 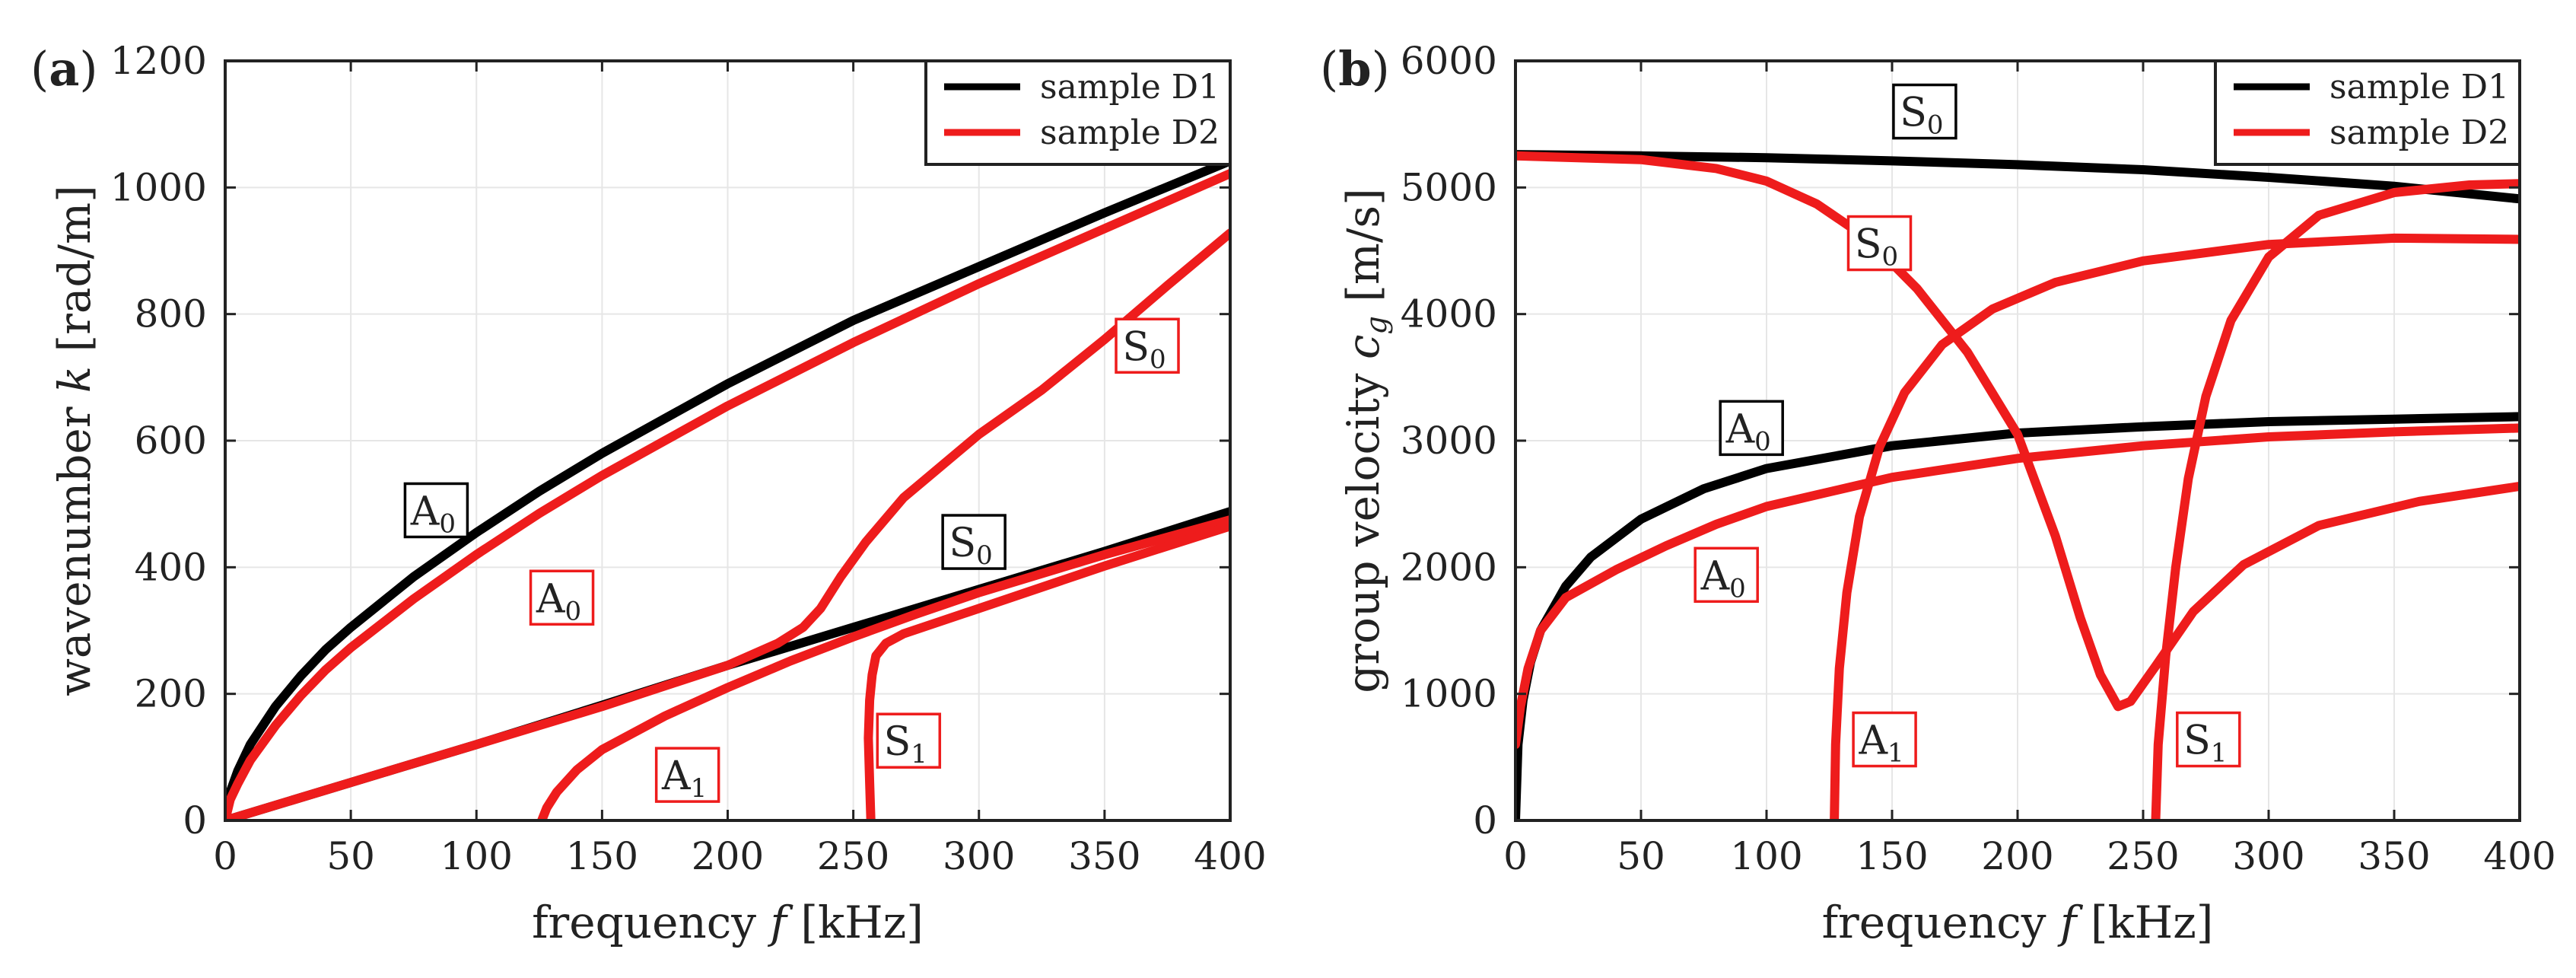 I want to click on y-tick-label: 400, so click(x=171, y=567).